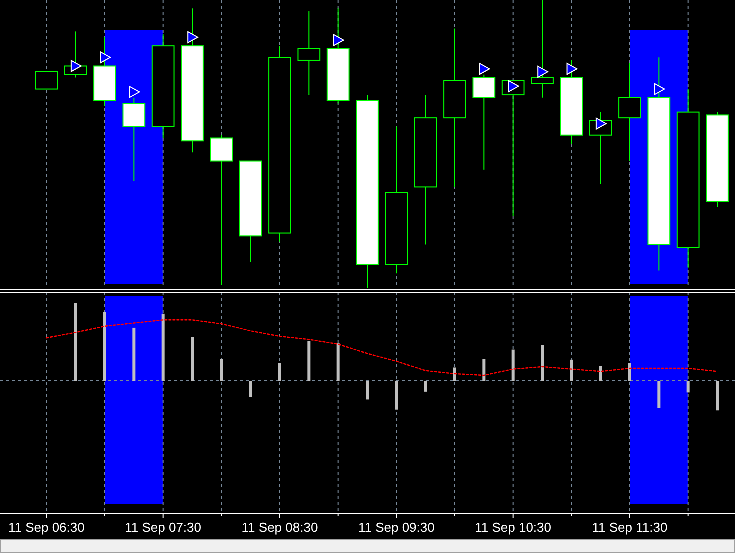 This screenshot has width=735, height=553. Describe the element at coordinates (280, 527) in the screenshot. I see `x-tick-label: 11 Sep 08:30` at that location.